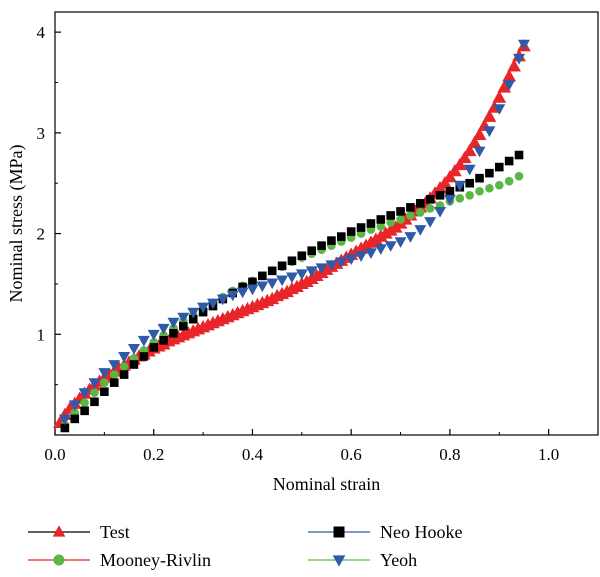 Image resolution: width=600 pixels, height=577 pixels. Describe the element at coordinates (16, 224) in the screenshot. I see `y-axis-label: Nominal stress (MPa)` at that location.